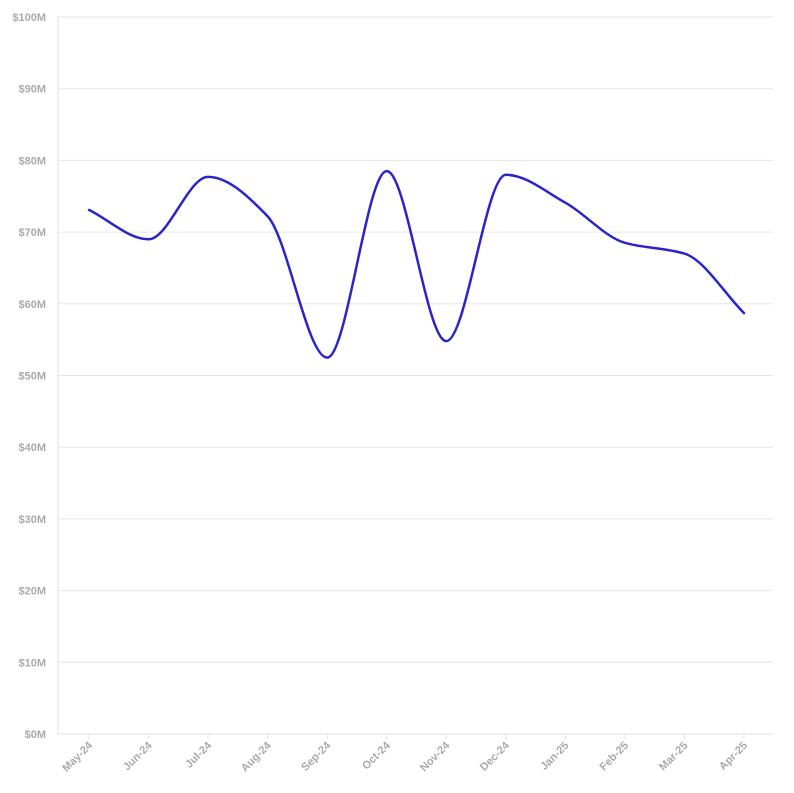  What do you see at coordinates (376, 755) in the screenshot?
I see `x-tick-label: Oct-24` at bounding box center [376, 755].